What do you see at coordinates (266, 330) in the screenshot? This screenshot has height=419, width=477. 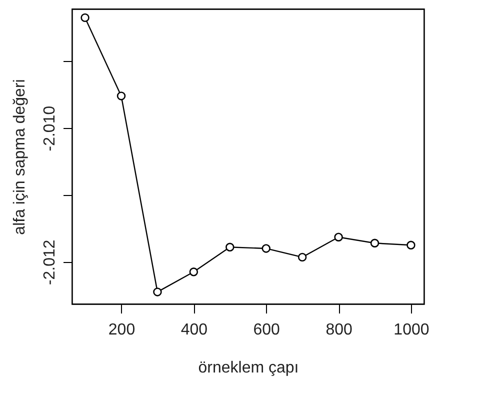 I see `x-tick-label: 600` at bounding box center [266, 330].